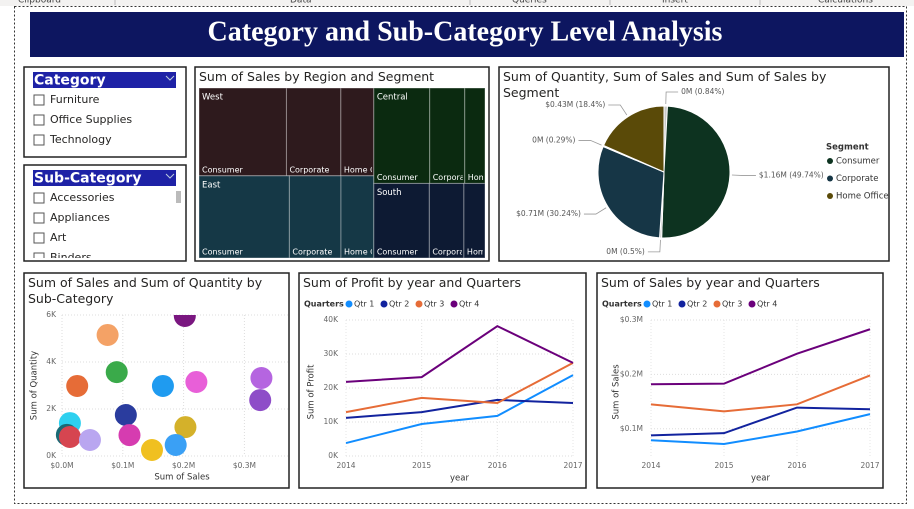  I want to click on legend-label: Corporate, so click(857, 179).